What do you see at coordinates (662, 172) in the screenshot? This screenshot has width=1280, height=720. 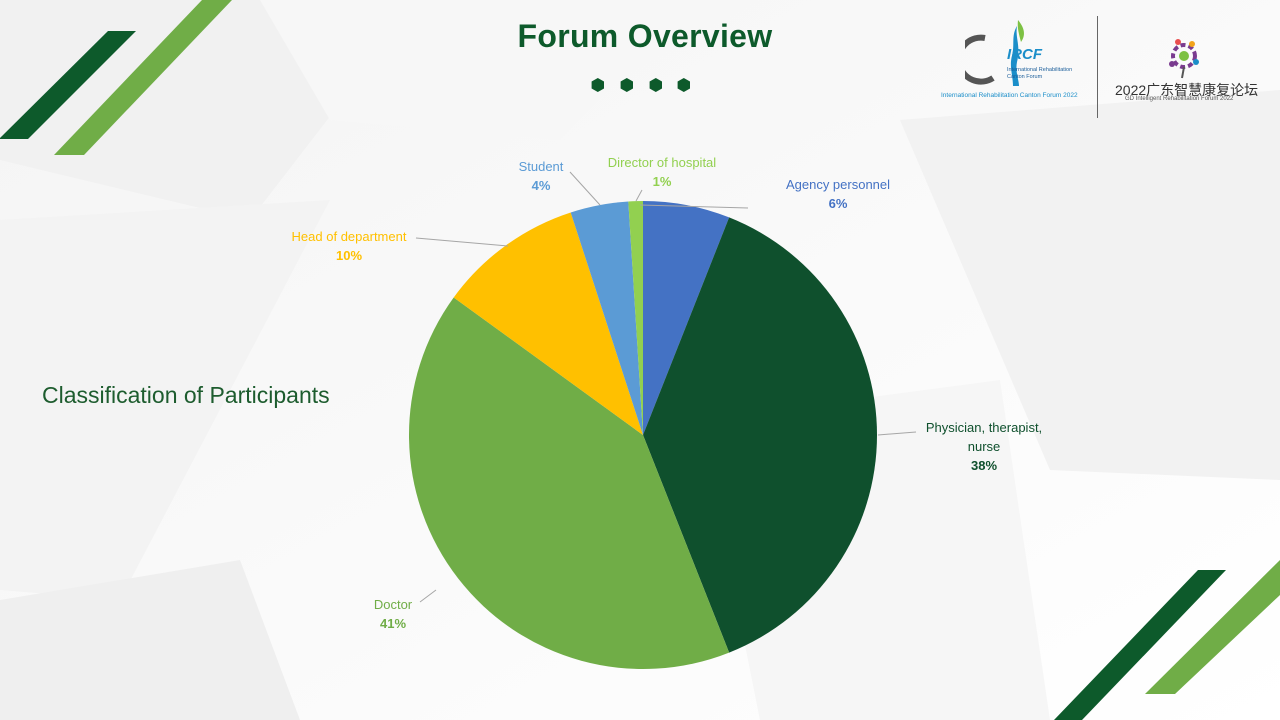 I see `slice-label: Director of hospital 1%` at bounding box center [662, 172].